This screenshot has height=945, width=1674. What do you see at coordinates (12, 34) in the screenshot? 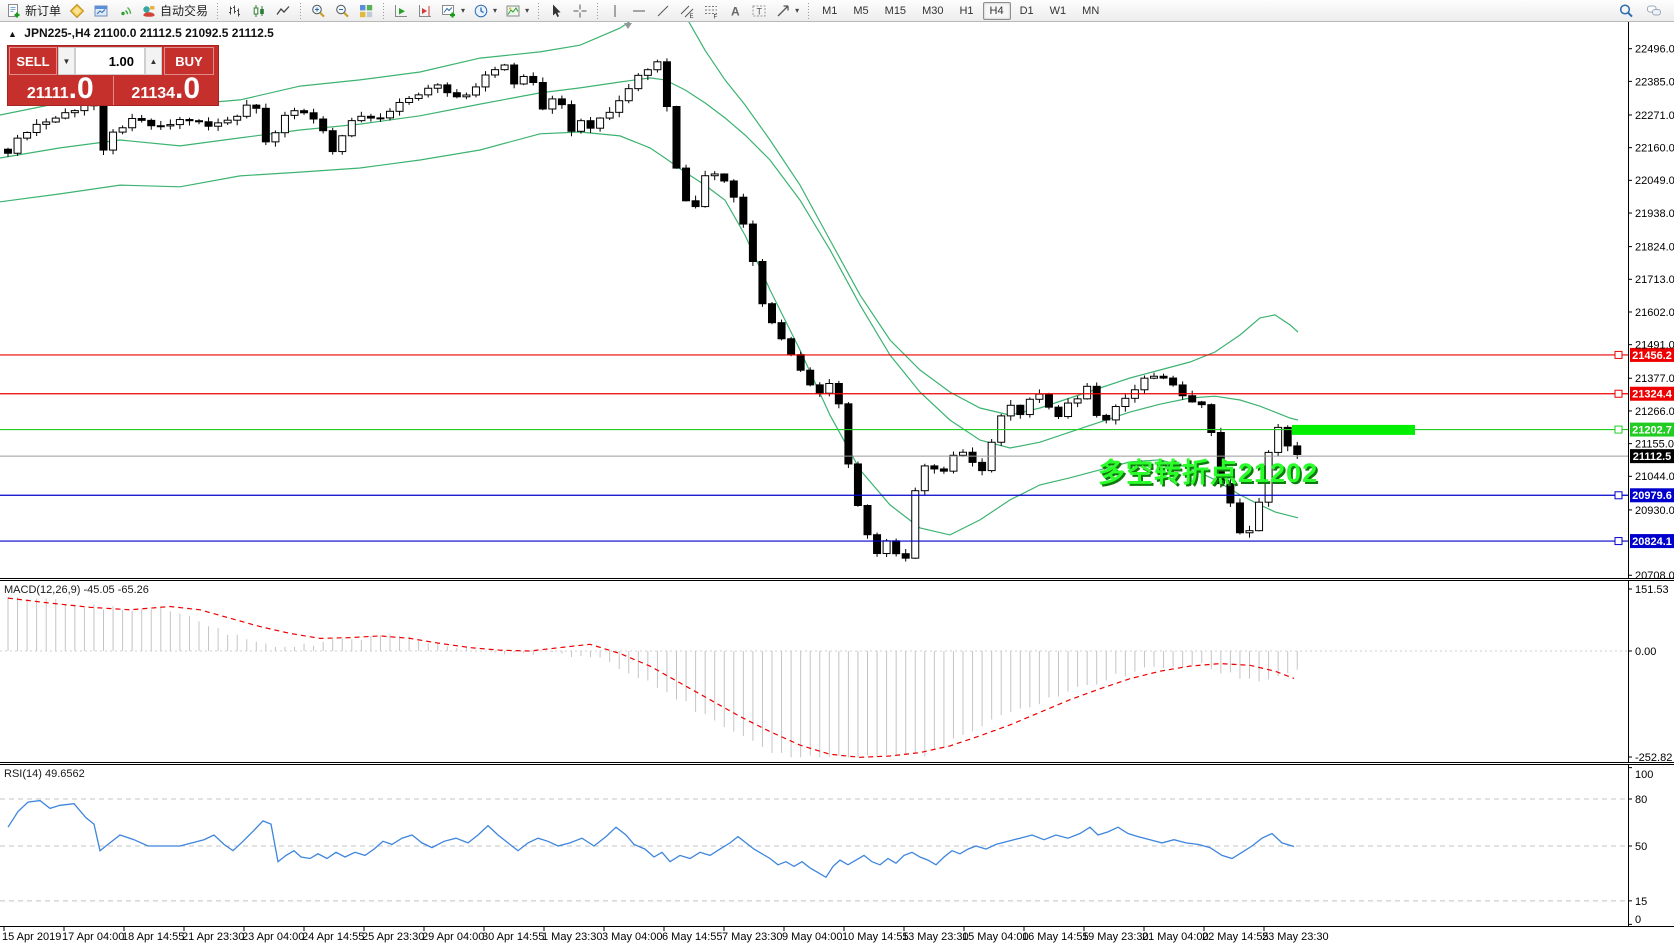
I see `collapse-panel-icon: ▲` at bounding box center [12, 34].